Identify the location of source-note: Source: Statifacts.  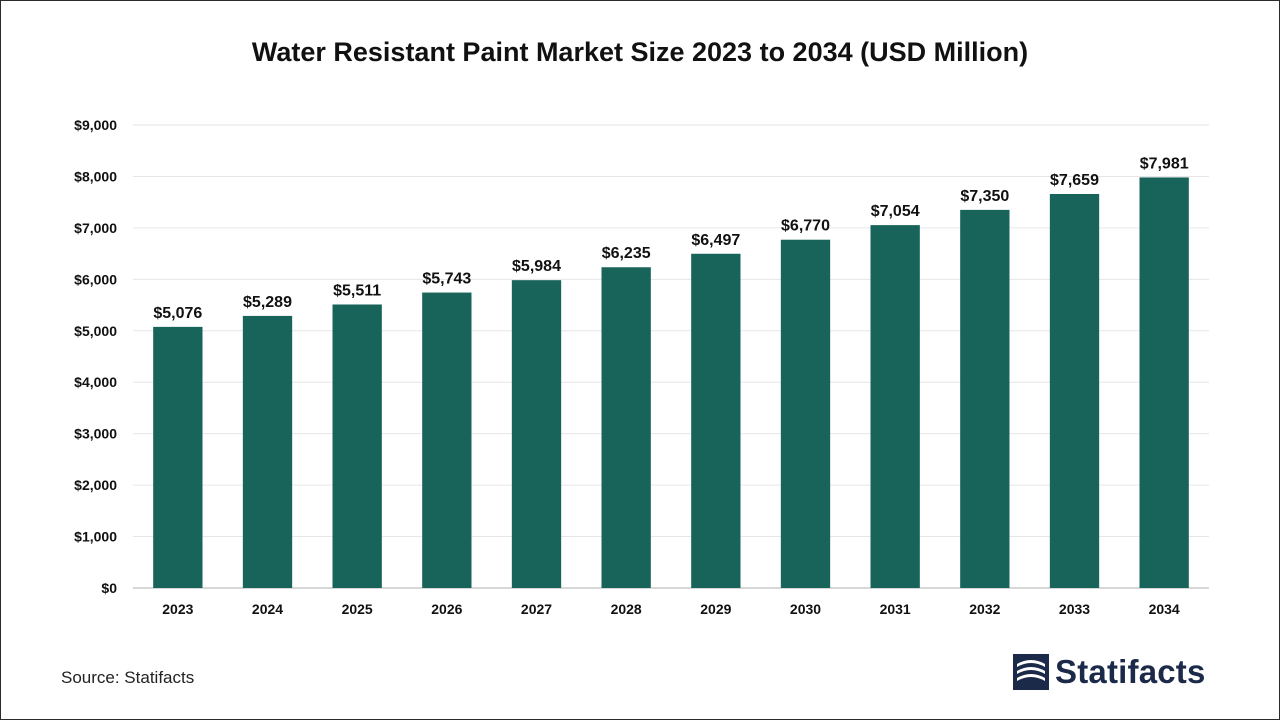
(128, 677).